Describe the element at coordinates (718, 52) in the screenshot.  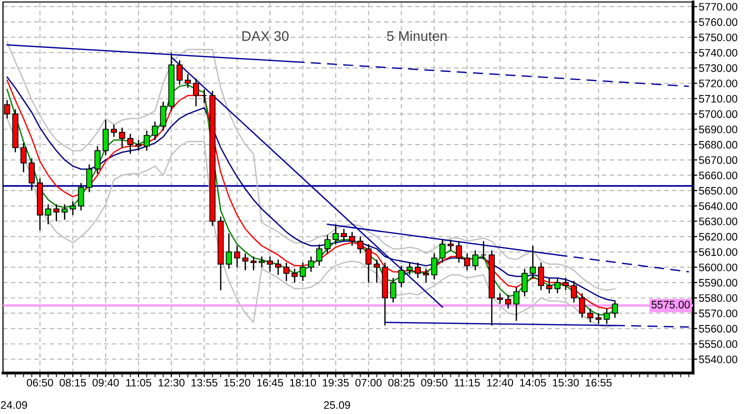
I see `y-tick-label: 5740.00` at that location.